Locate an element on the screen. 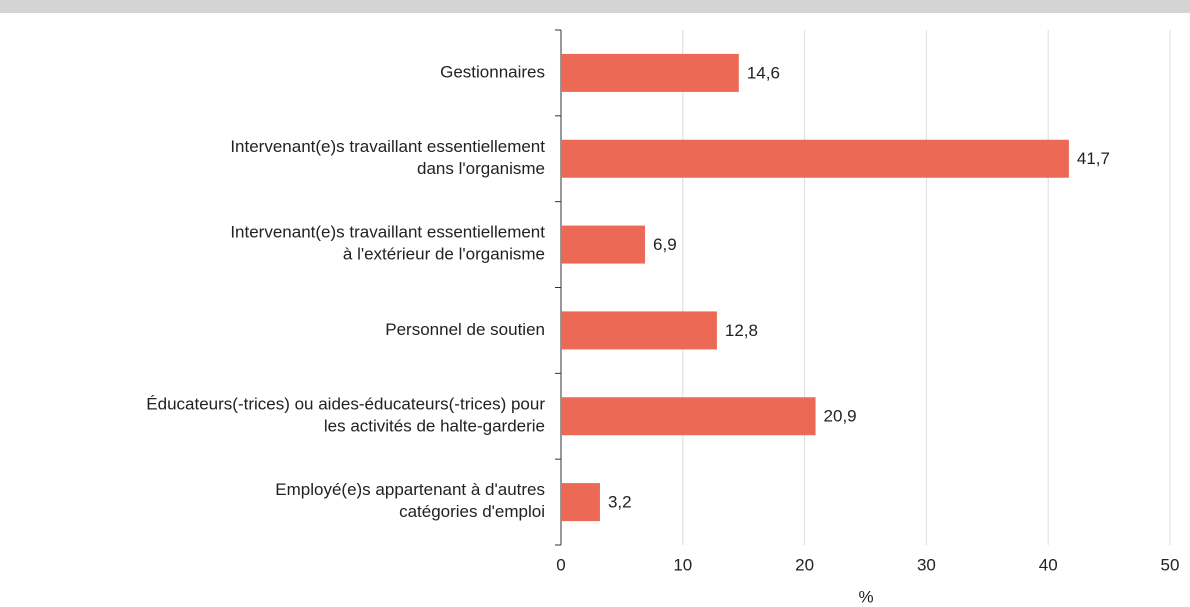  y-tick-label: Personnel de soutien is located at coordinates (465, 329).